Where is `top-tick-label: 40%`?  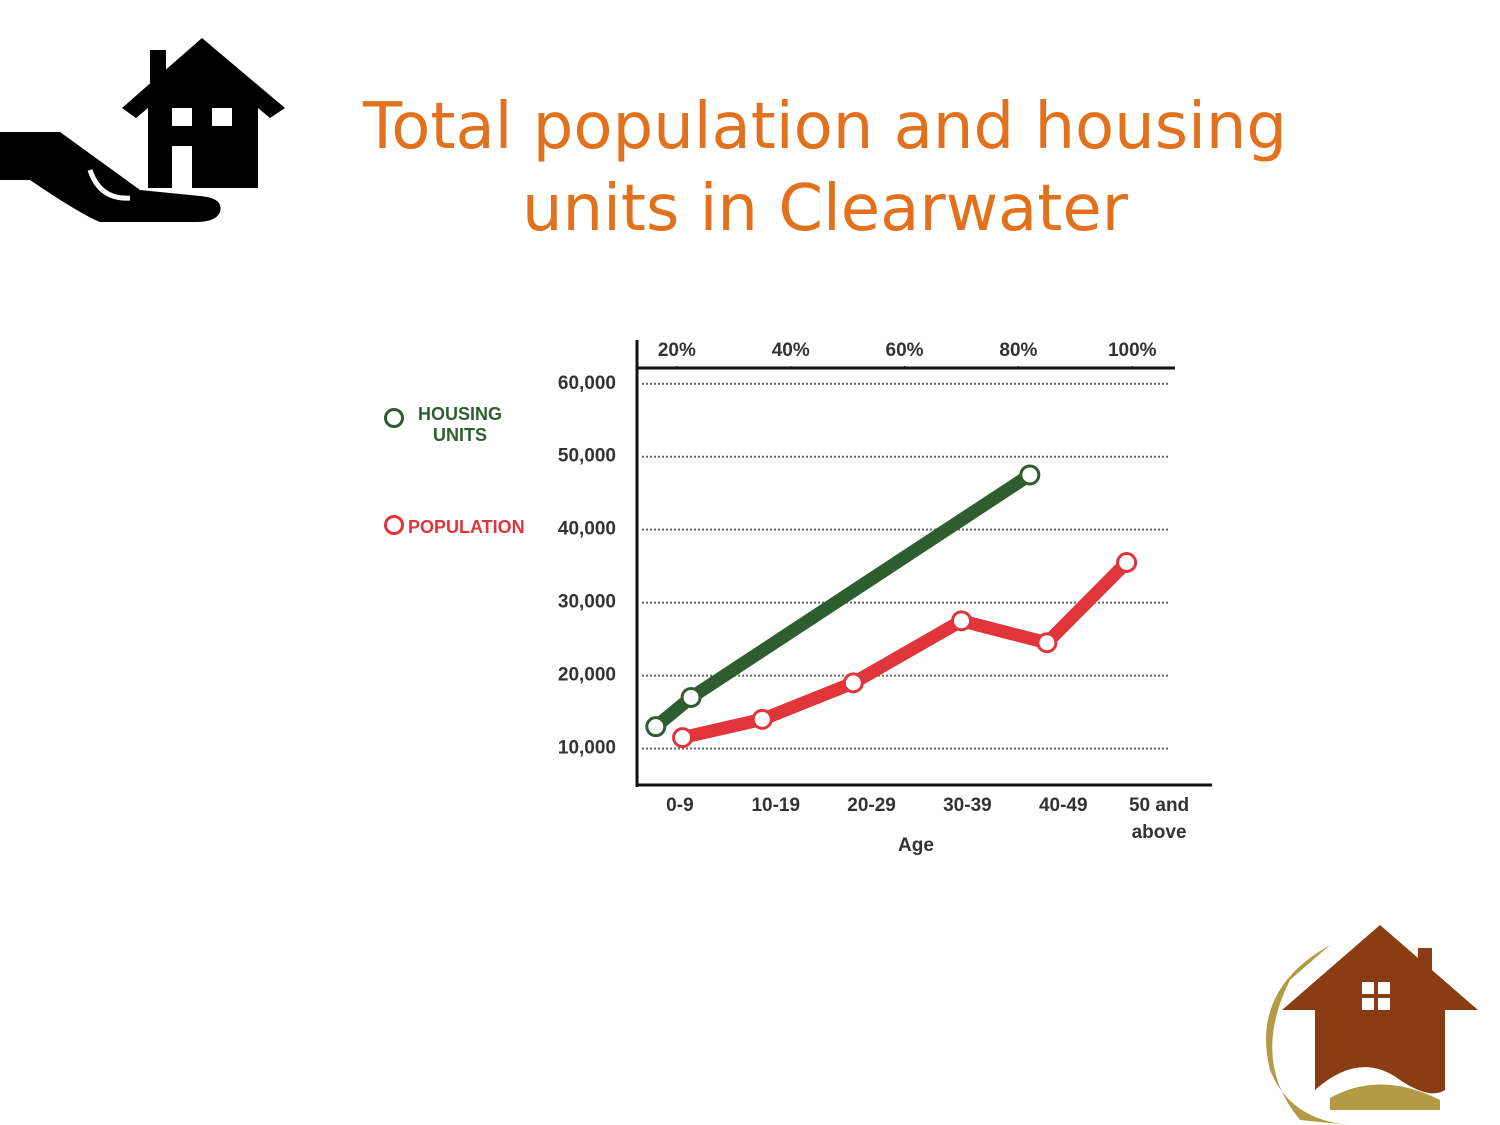
top-tick-label: 40% is located at coordinates (791, 350).